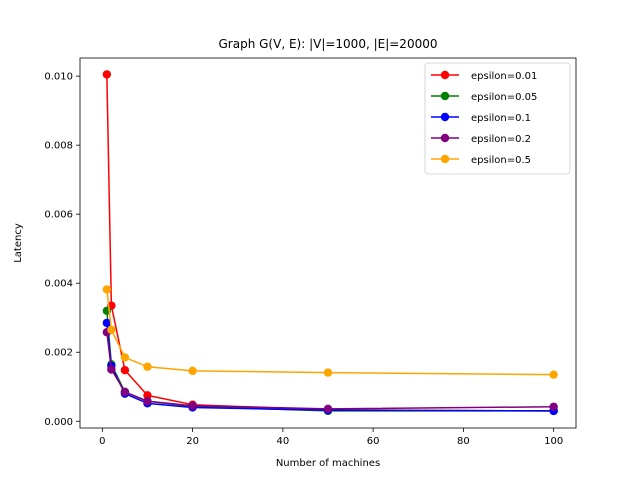  I want to click on y-tick-label: 0.000, so click(58, 422).